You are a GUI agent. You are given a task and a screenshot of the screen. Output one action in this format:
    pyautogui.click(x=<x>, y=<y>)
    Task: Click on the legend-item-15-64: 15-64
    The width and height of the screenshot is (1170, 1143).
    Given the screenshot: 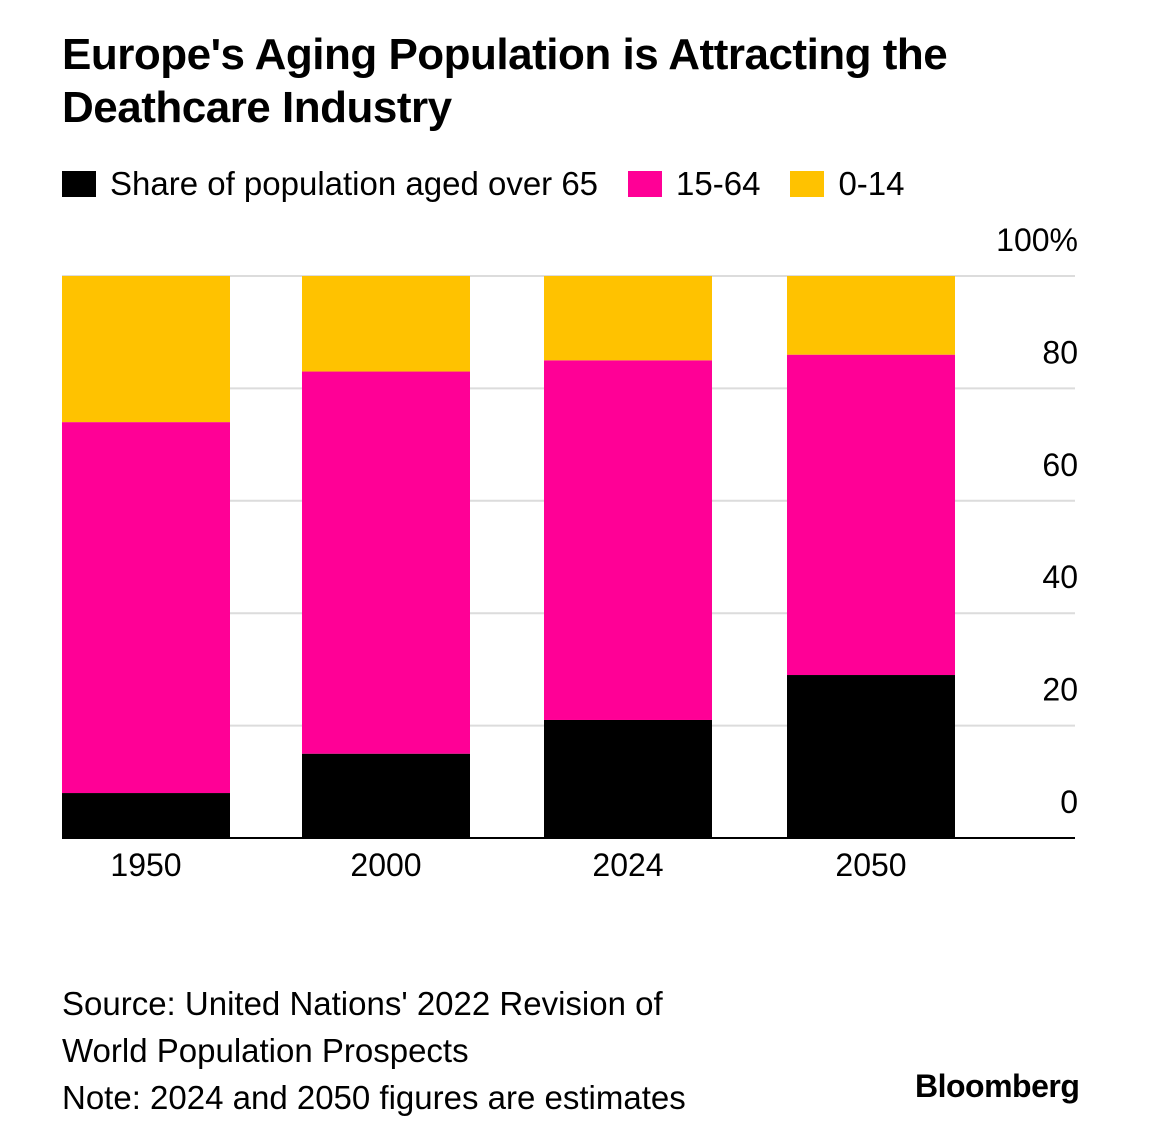 What is the action you would take?
    pyautogui.click(x=694, y=184)
    